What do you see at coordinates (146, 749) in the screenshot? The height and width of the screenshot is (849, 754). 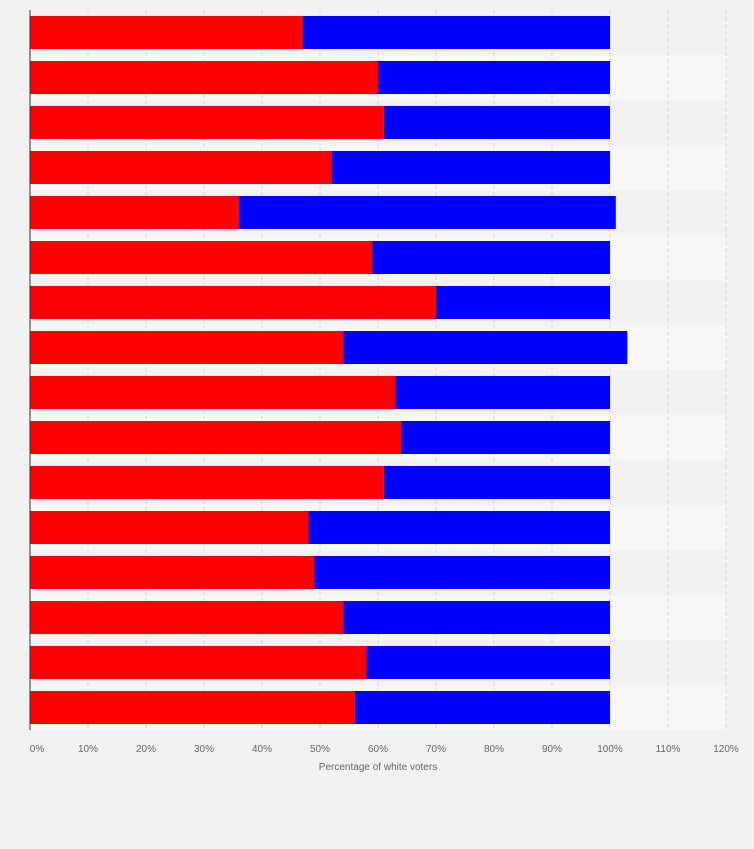 I see `x-tick-label: 20%` at bounding box center [146, 749].